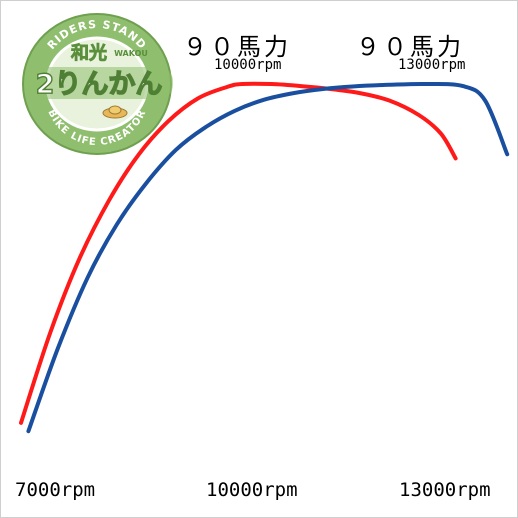 The image size is (518, 518). Describe the element at coordinates (410, 47) in the screenshot. I see `blue-peak-power-label: ９０馬力` at that location.